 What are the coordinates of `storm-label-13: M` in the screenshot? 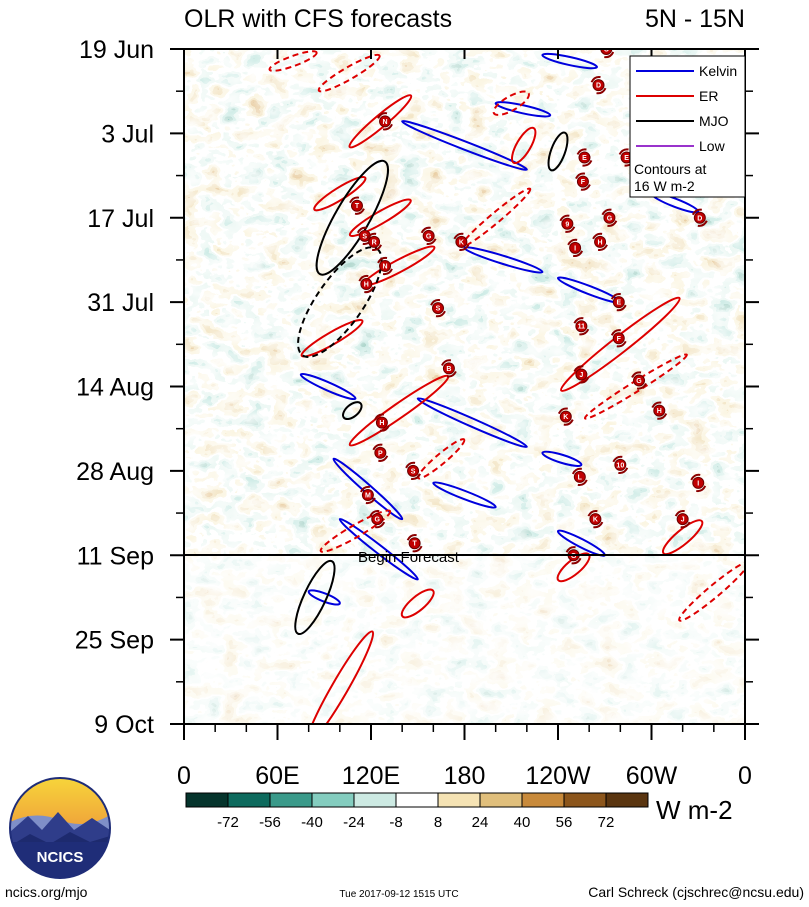 It's located at (368, 495).